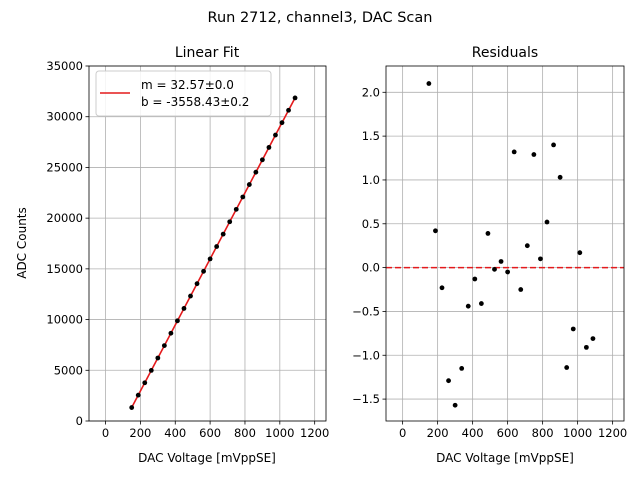  I want to click on residuals-xtick-label: 600, so click(508, 433).